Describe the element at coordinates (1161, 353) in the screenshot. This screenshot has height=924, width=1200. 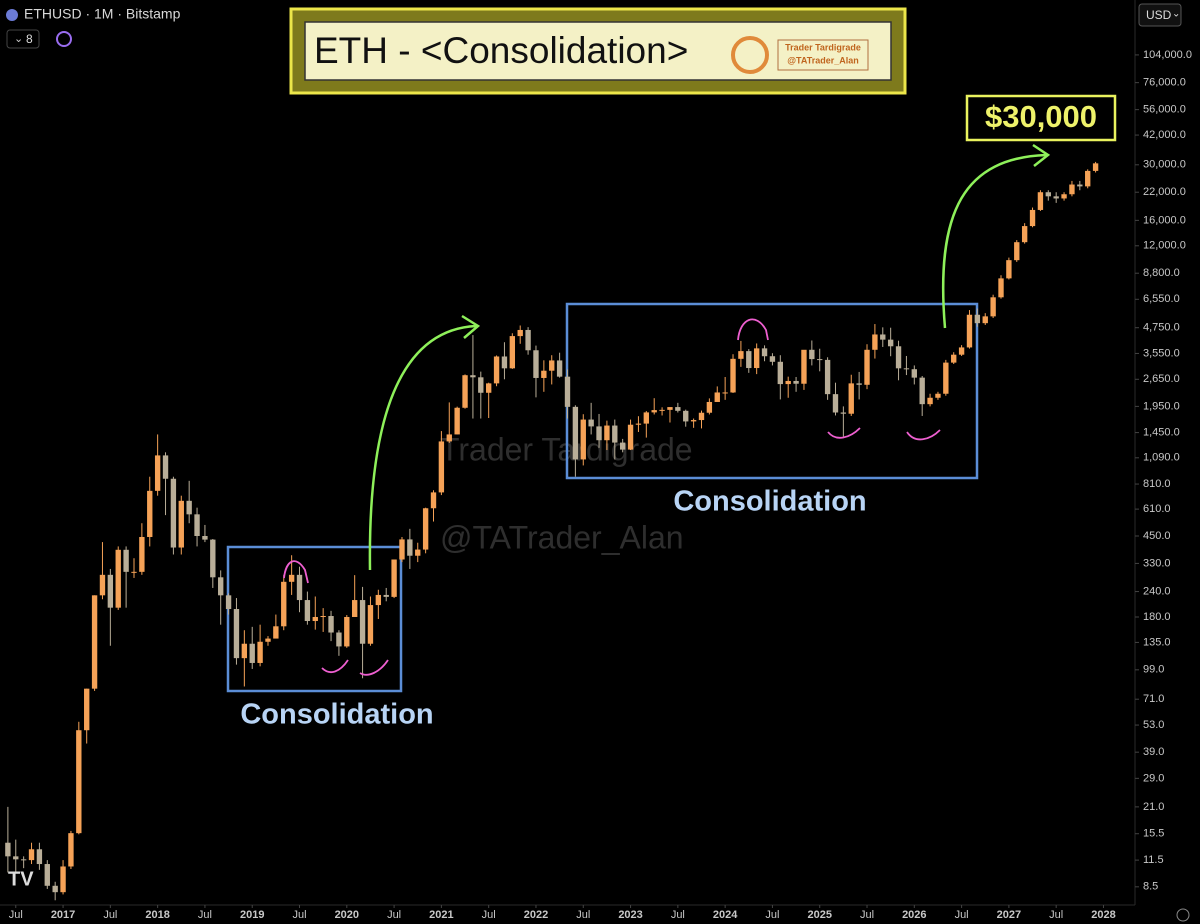
I see `y-tick-label: 3,550.0` at that location.